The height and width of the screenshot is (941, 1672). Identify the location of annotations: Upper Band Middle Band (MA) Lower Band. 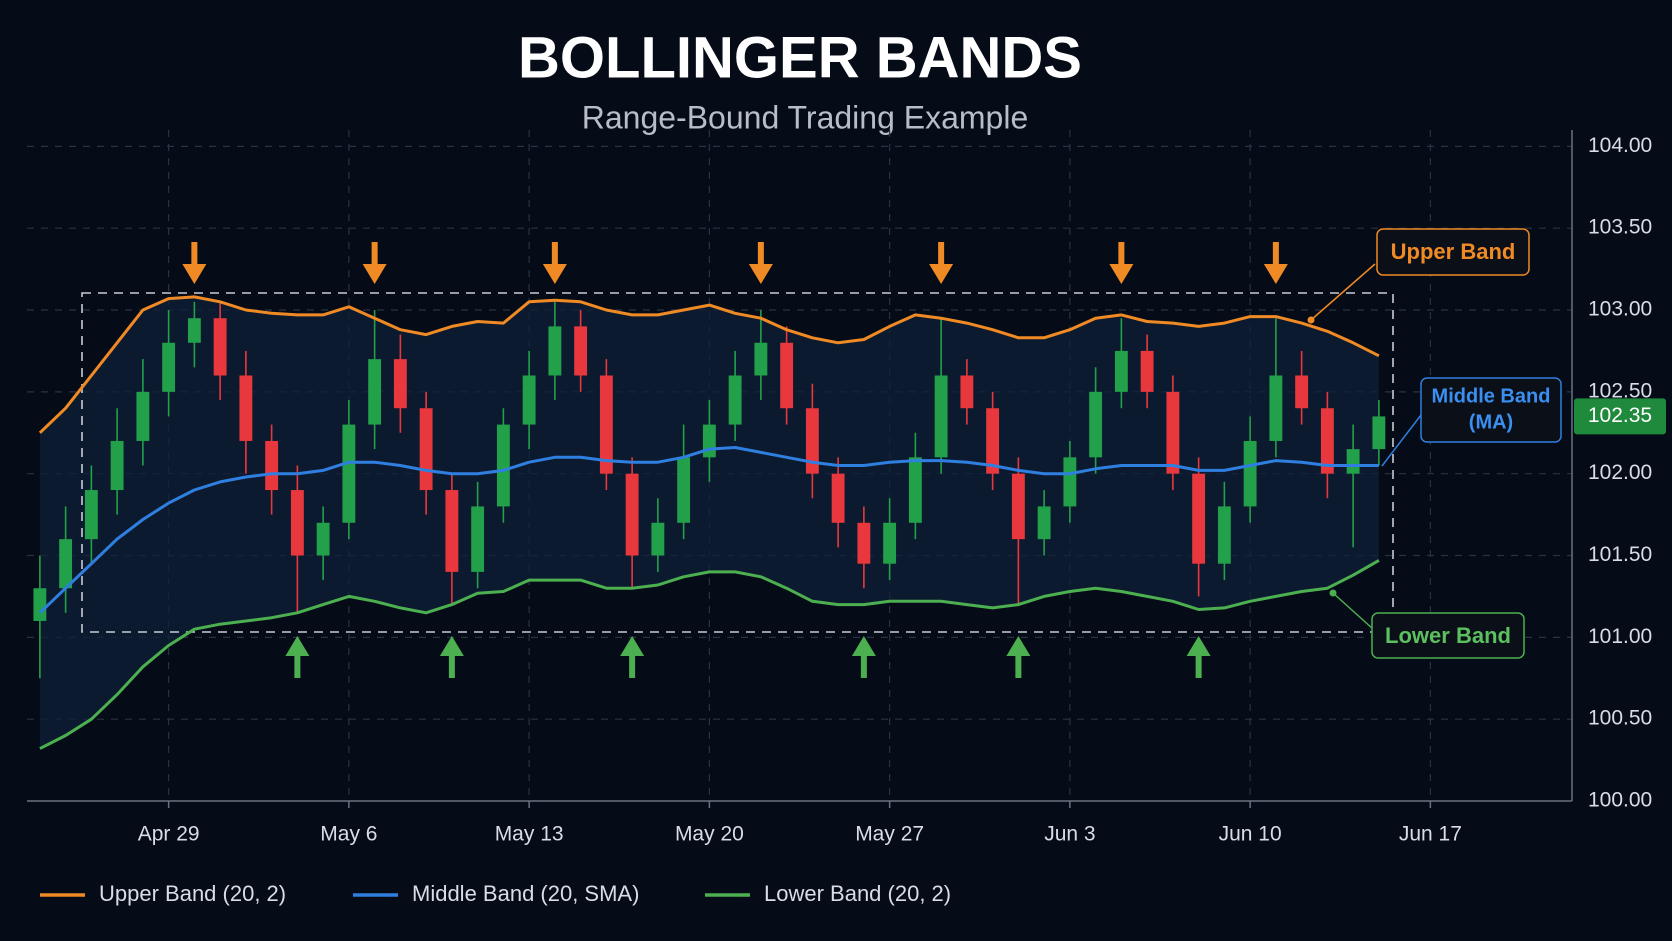
(1434, 443).